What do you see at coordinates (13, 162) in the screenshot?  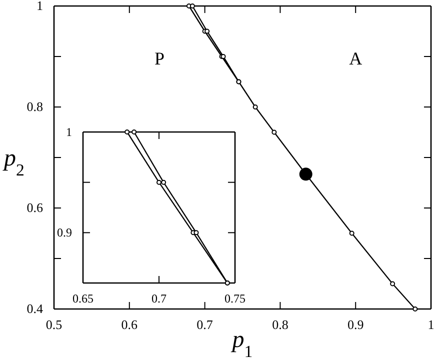 I see `y-axis-title: p$_{2}$` at bounding box center [13, 162].